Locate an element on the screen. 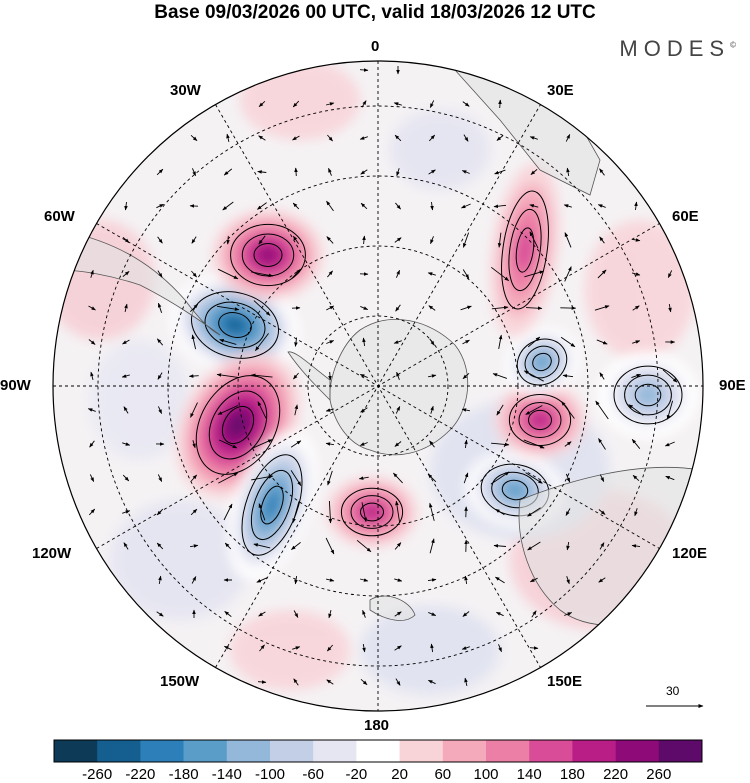 Image resolution: width=750 pixels, height=783 pixels. brand-text: MODES is located at coordinates (675, 48).